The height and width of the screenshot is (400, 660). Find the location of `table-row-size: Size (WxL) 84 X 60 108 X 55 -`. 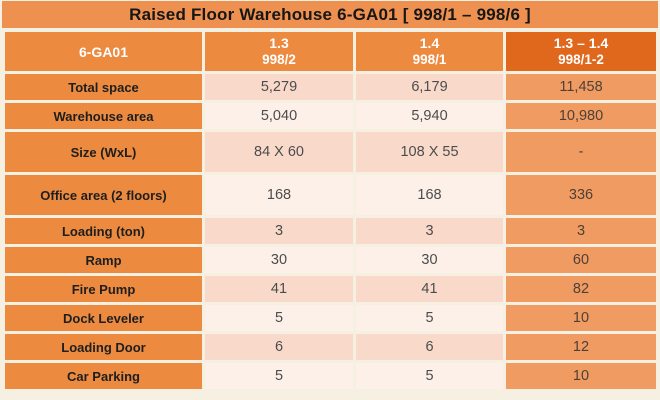

table-row-size: Size (WxL) 84 X 60 108 X 55 - is located at coordinates (330, 152).